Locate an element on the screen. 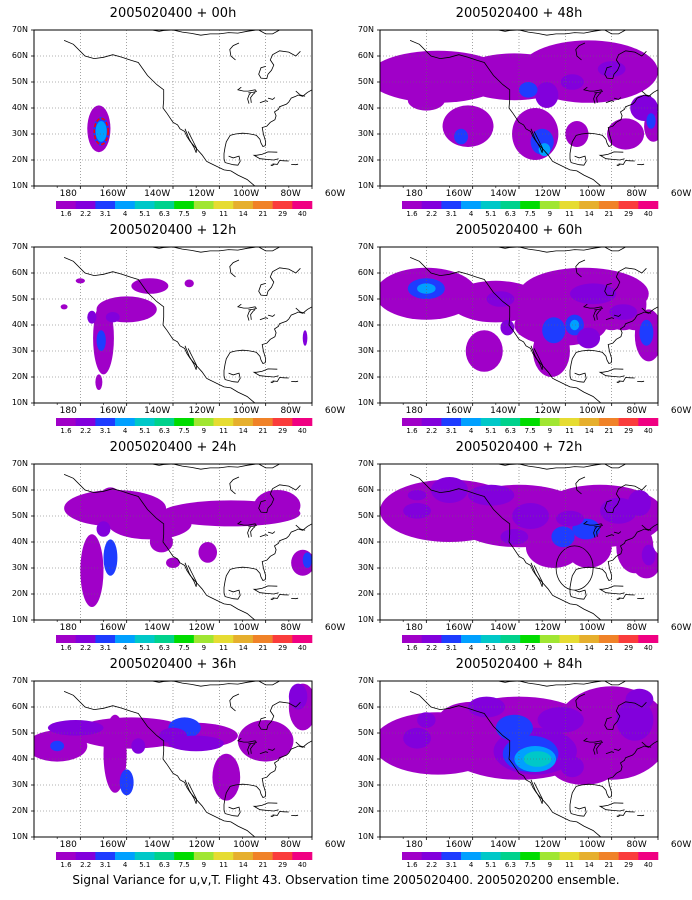 This screenshot has height=900, width=692. longitude-label: 160W is located at coordinates (458, 411).